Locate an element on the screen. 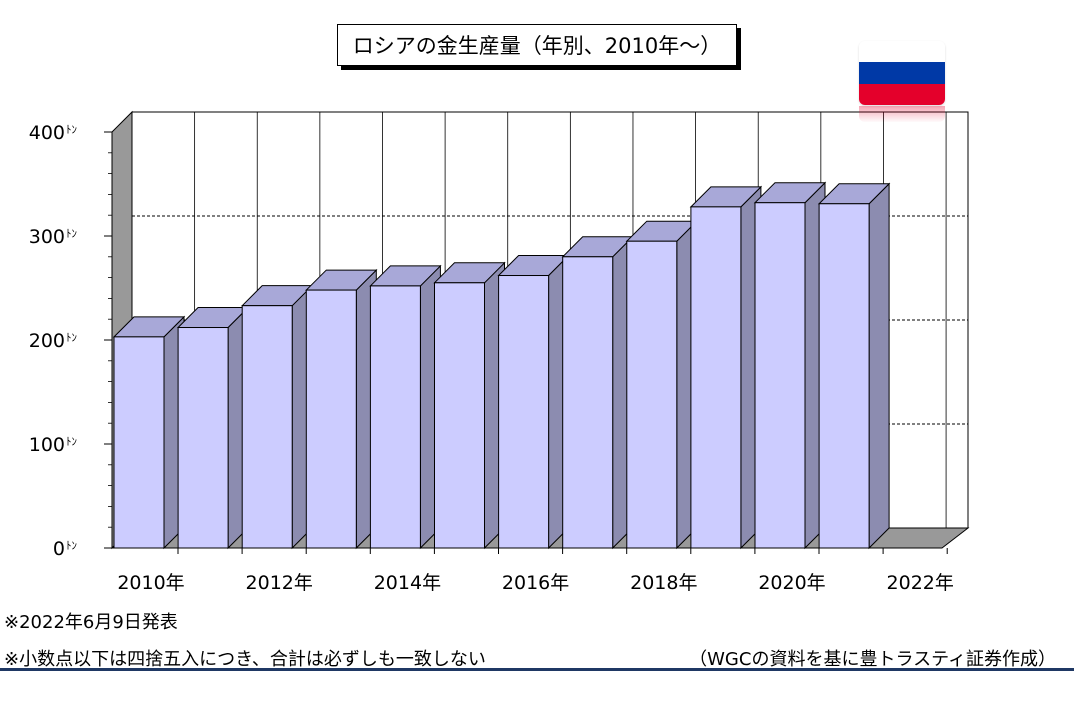 This screenshot has height=707, width=1074. source-note: （WGCの資料を基に豊トラスティ証券作成） is located at coordinates (872, 659).